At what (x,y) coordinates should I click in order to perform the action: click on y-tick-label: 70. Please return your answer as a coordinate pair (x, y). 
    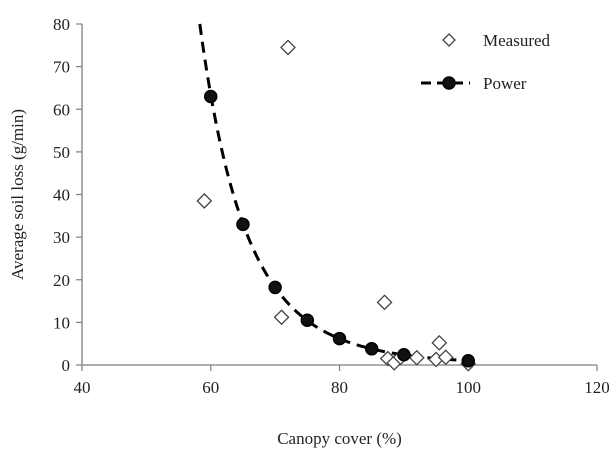
    Looking at the image, I should click on (61, 67).